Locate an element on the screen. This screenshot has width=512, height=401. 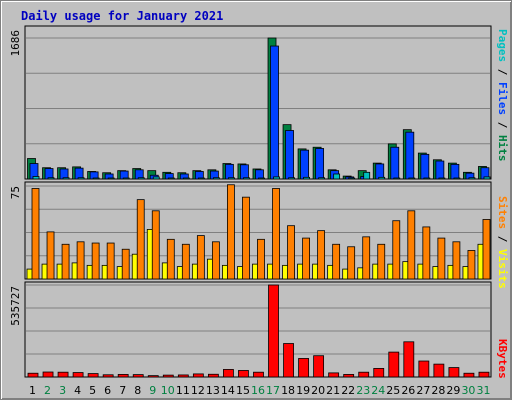
day-label-10: 10 is located at coordinates (168, 390).